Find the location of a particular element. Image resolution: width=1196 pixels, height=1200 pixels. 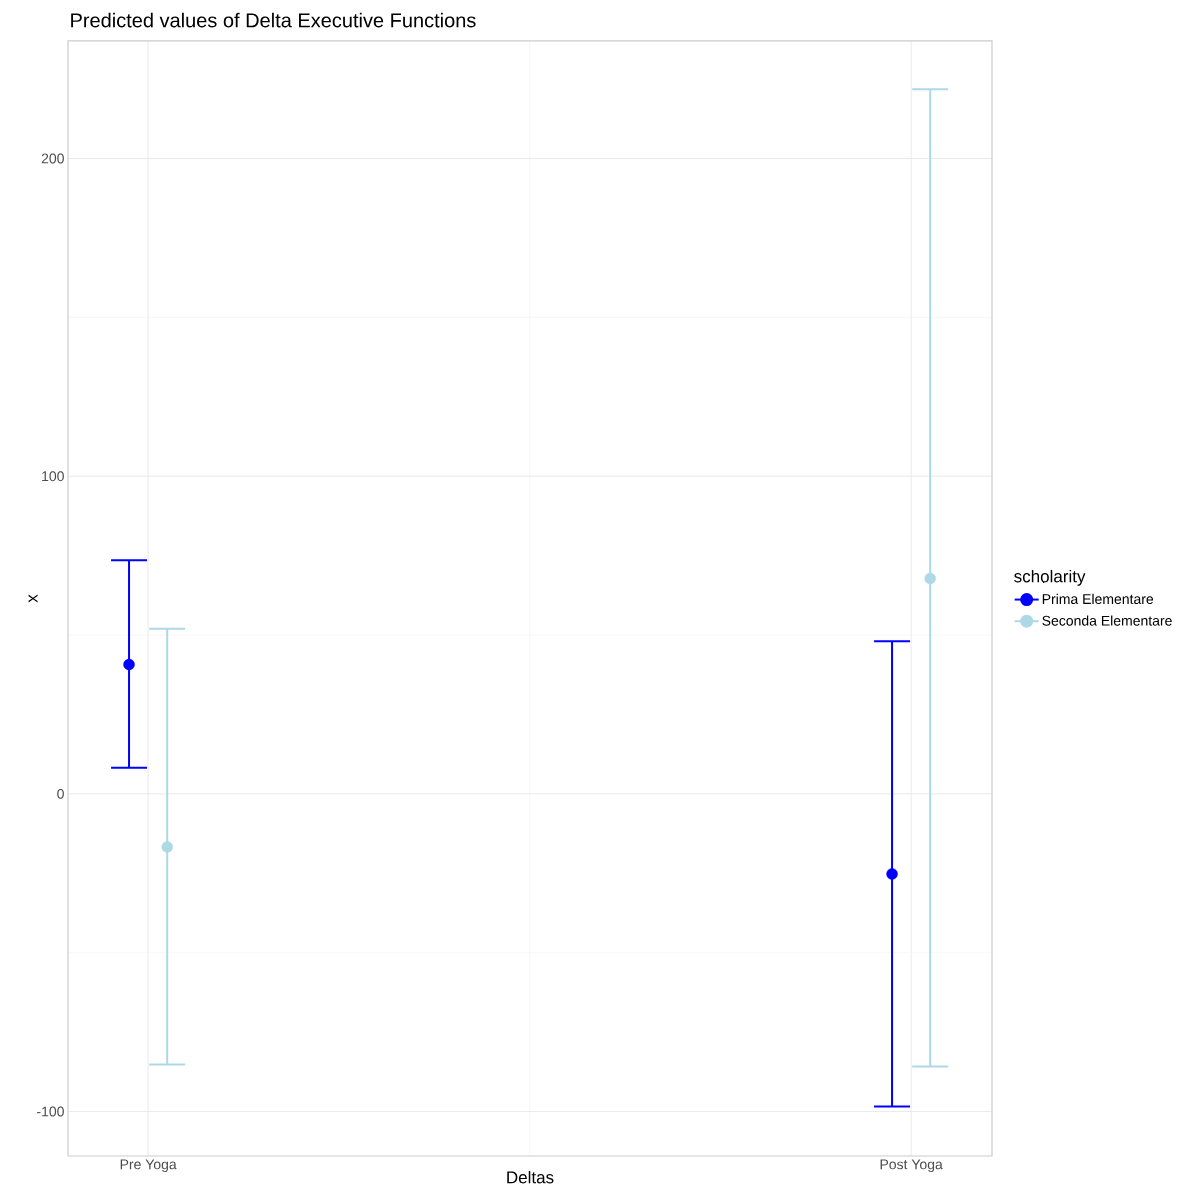

legend-title: scholarity is located at coordinates (1050, 577).